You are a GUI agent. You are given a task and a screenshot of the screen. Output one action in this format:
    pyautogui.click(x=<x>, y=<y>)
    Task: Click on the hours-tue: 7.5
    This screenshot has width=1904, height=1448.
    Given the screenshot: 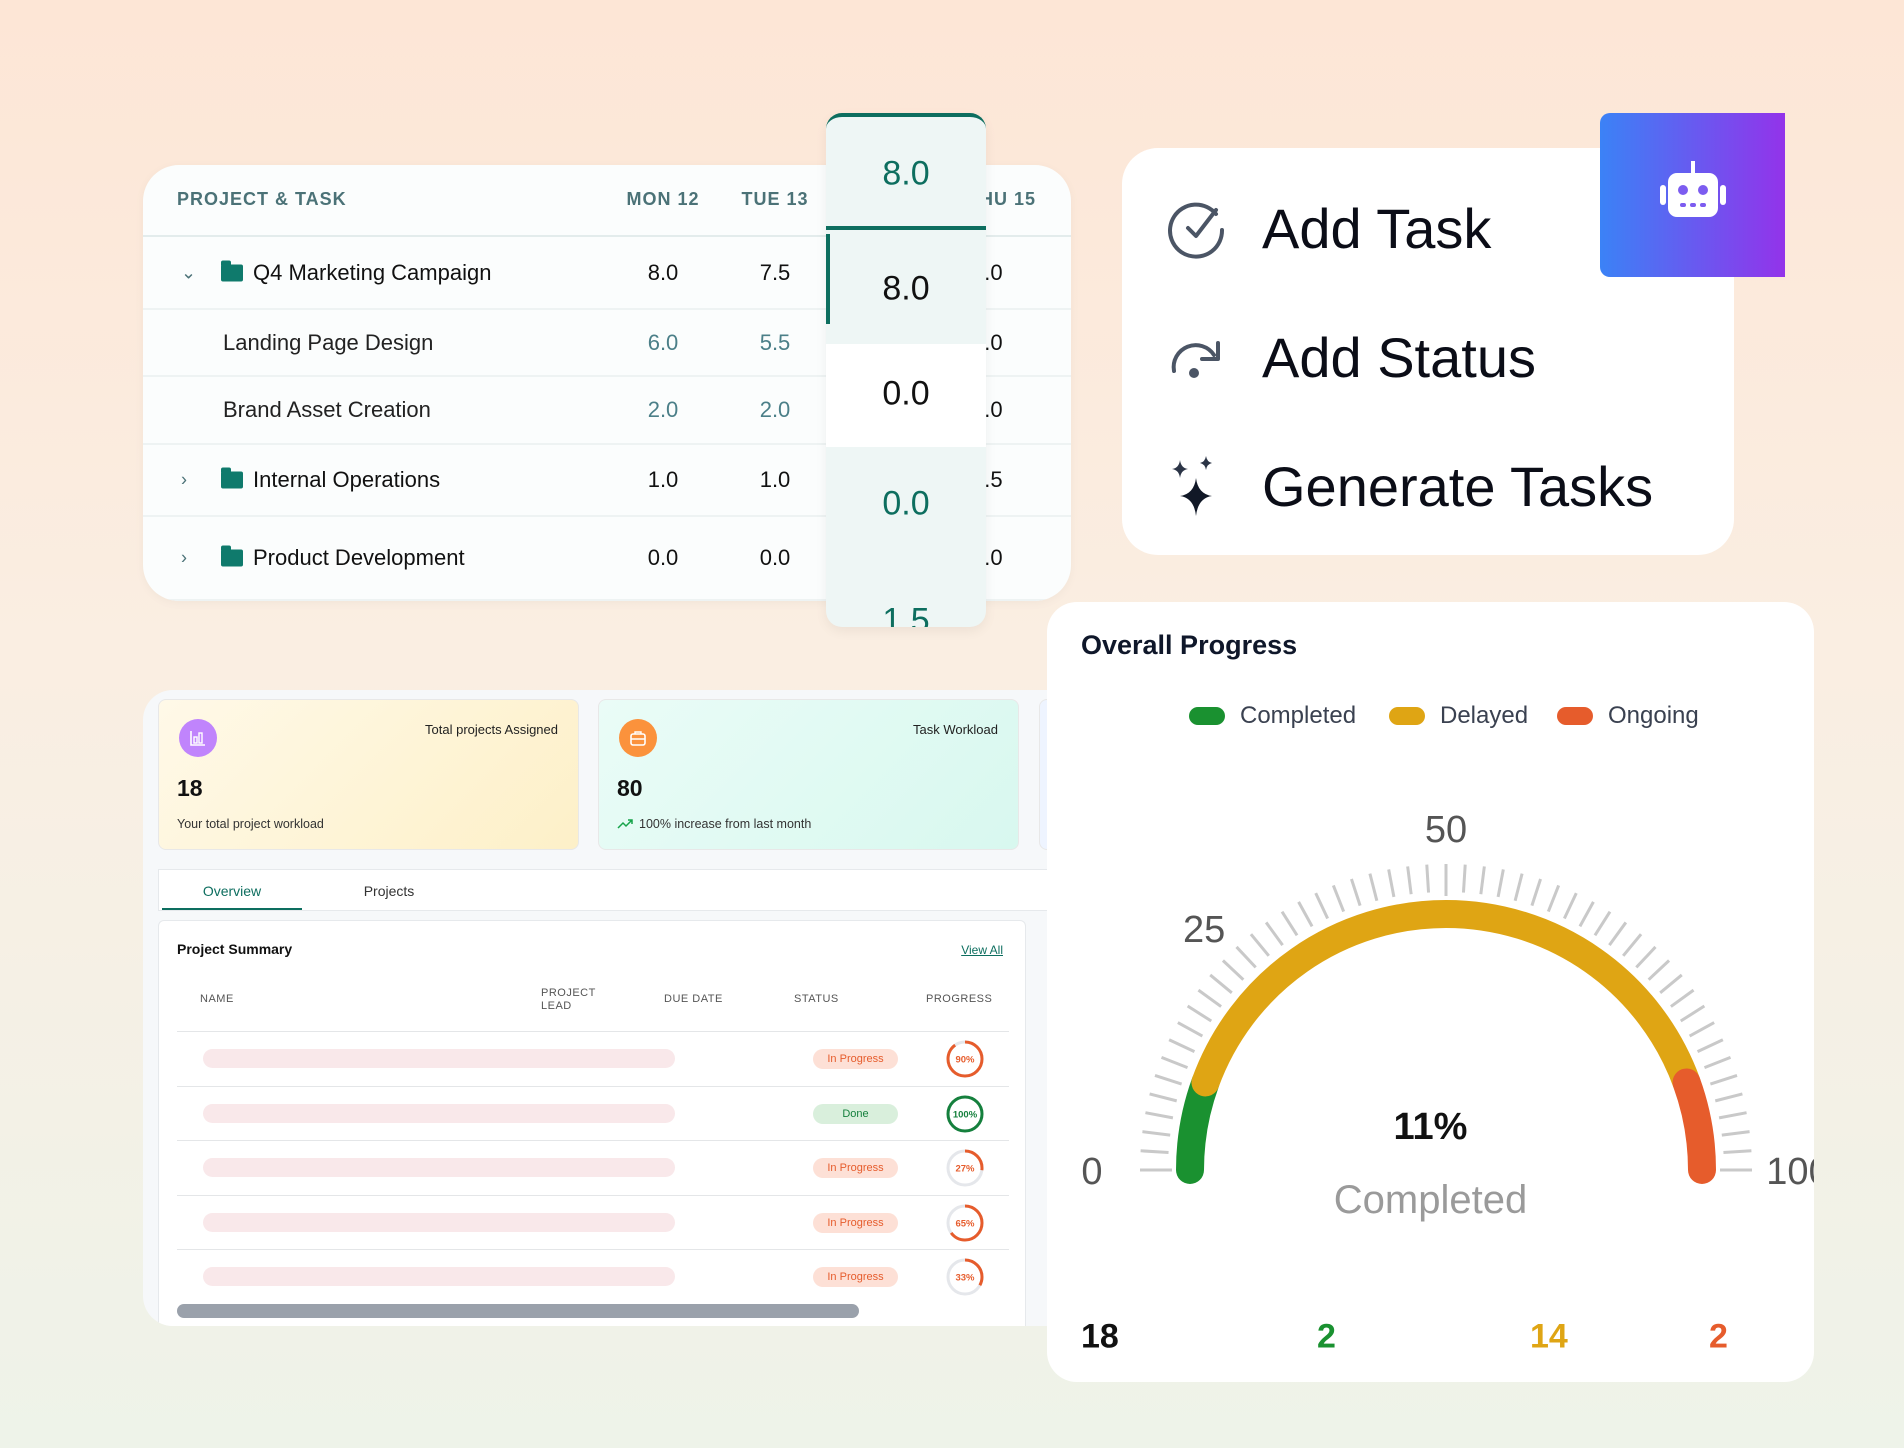 What is the action you would take?
    pyautogui.click(x=775, y=272)
    